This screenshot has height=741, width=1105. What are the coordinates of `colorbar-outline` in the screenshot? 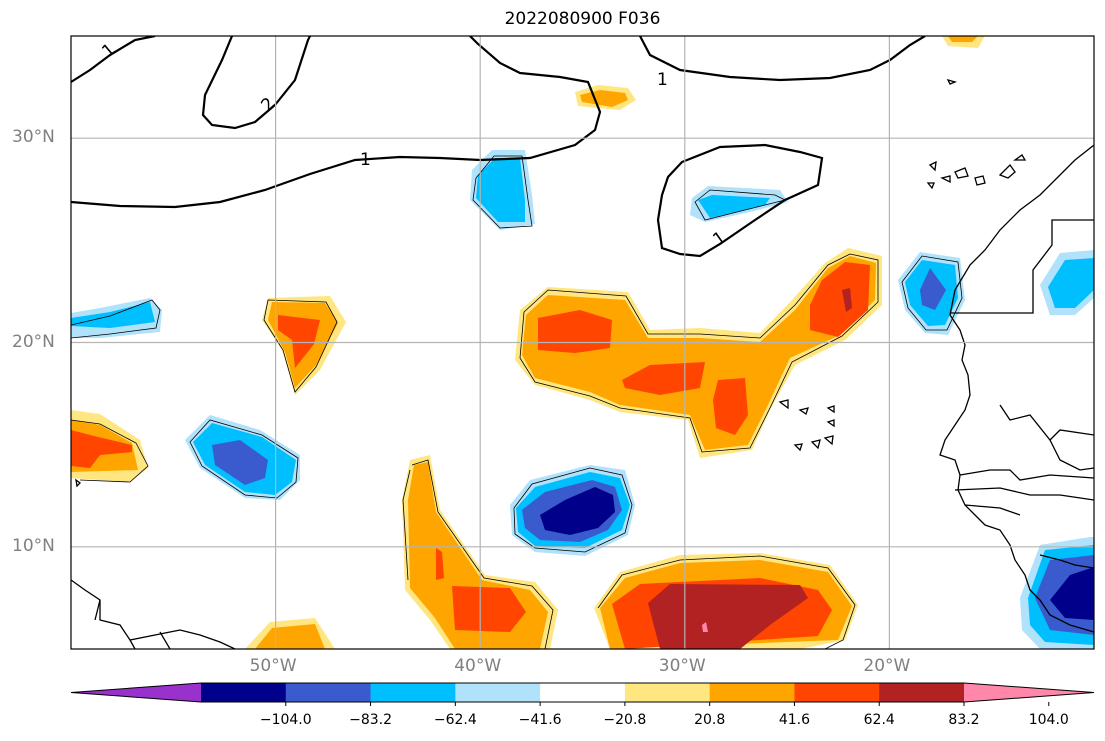 It's located at (582, 692).